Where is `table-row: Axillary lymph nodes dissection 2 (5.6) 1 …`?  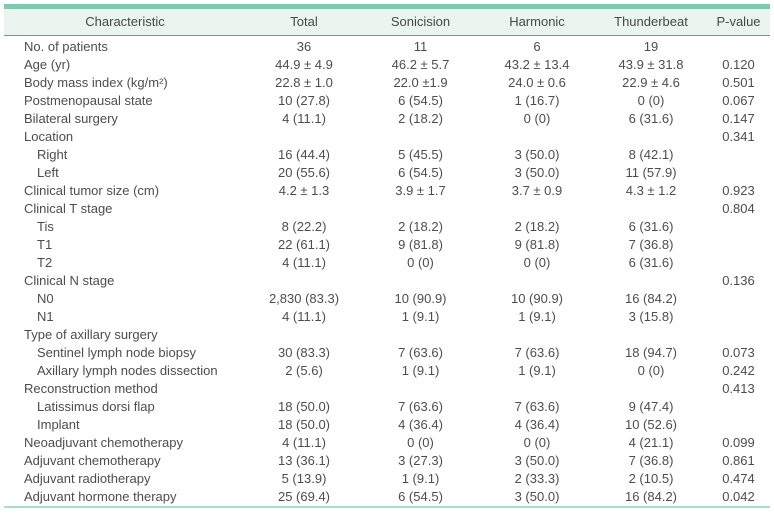
table-row: Axillary lymph nodes dissection 2 (5.6) 1 … is located at coordinates (387, 371).